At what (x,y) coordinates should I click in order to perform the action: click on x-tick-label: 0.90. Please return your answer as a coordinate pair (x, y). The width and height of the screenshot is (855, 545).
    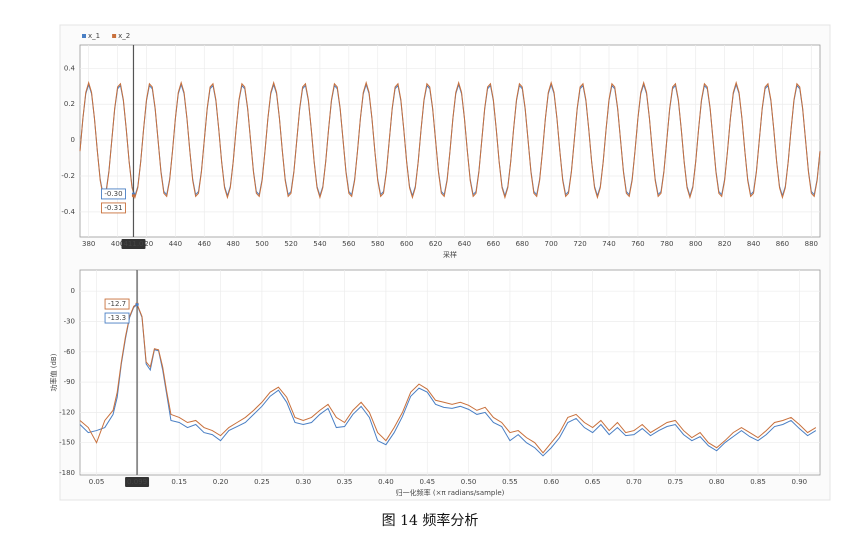
    Looking at the image, I should click on (800, 482).